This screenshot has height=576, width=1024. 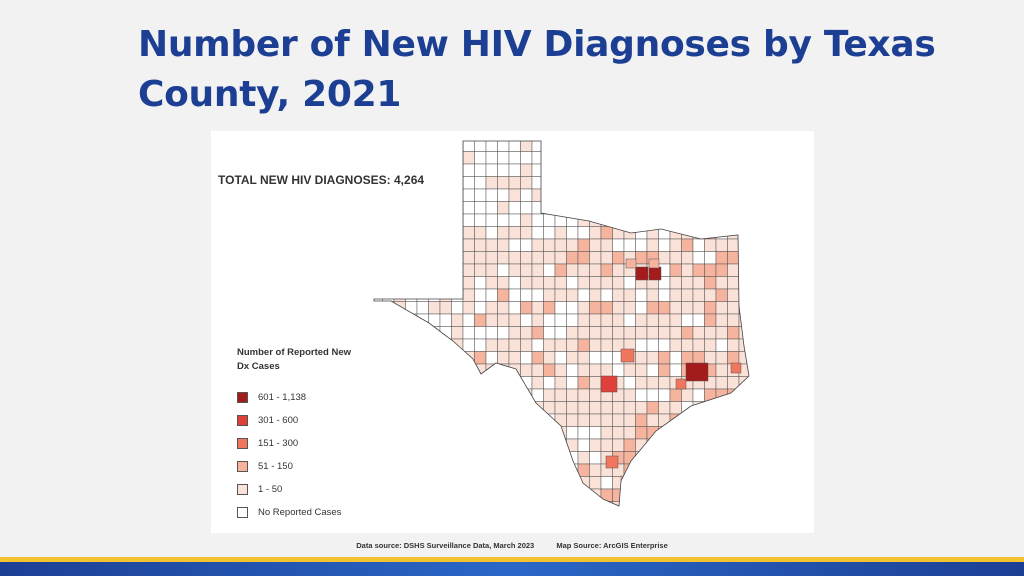 I want to click on metro-county, so click(x=609, y=384).